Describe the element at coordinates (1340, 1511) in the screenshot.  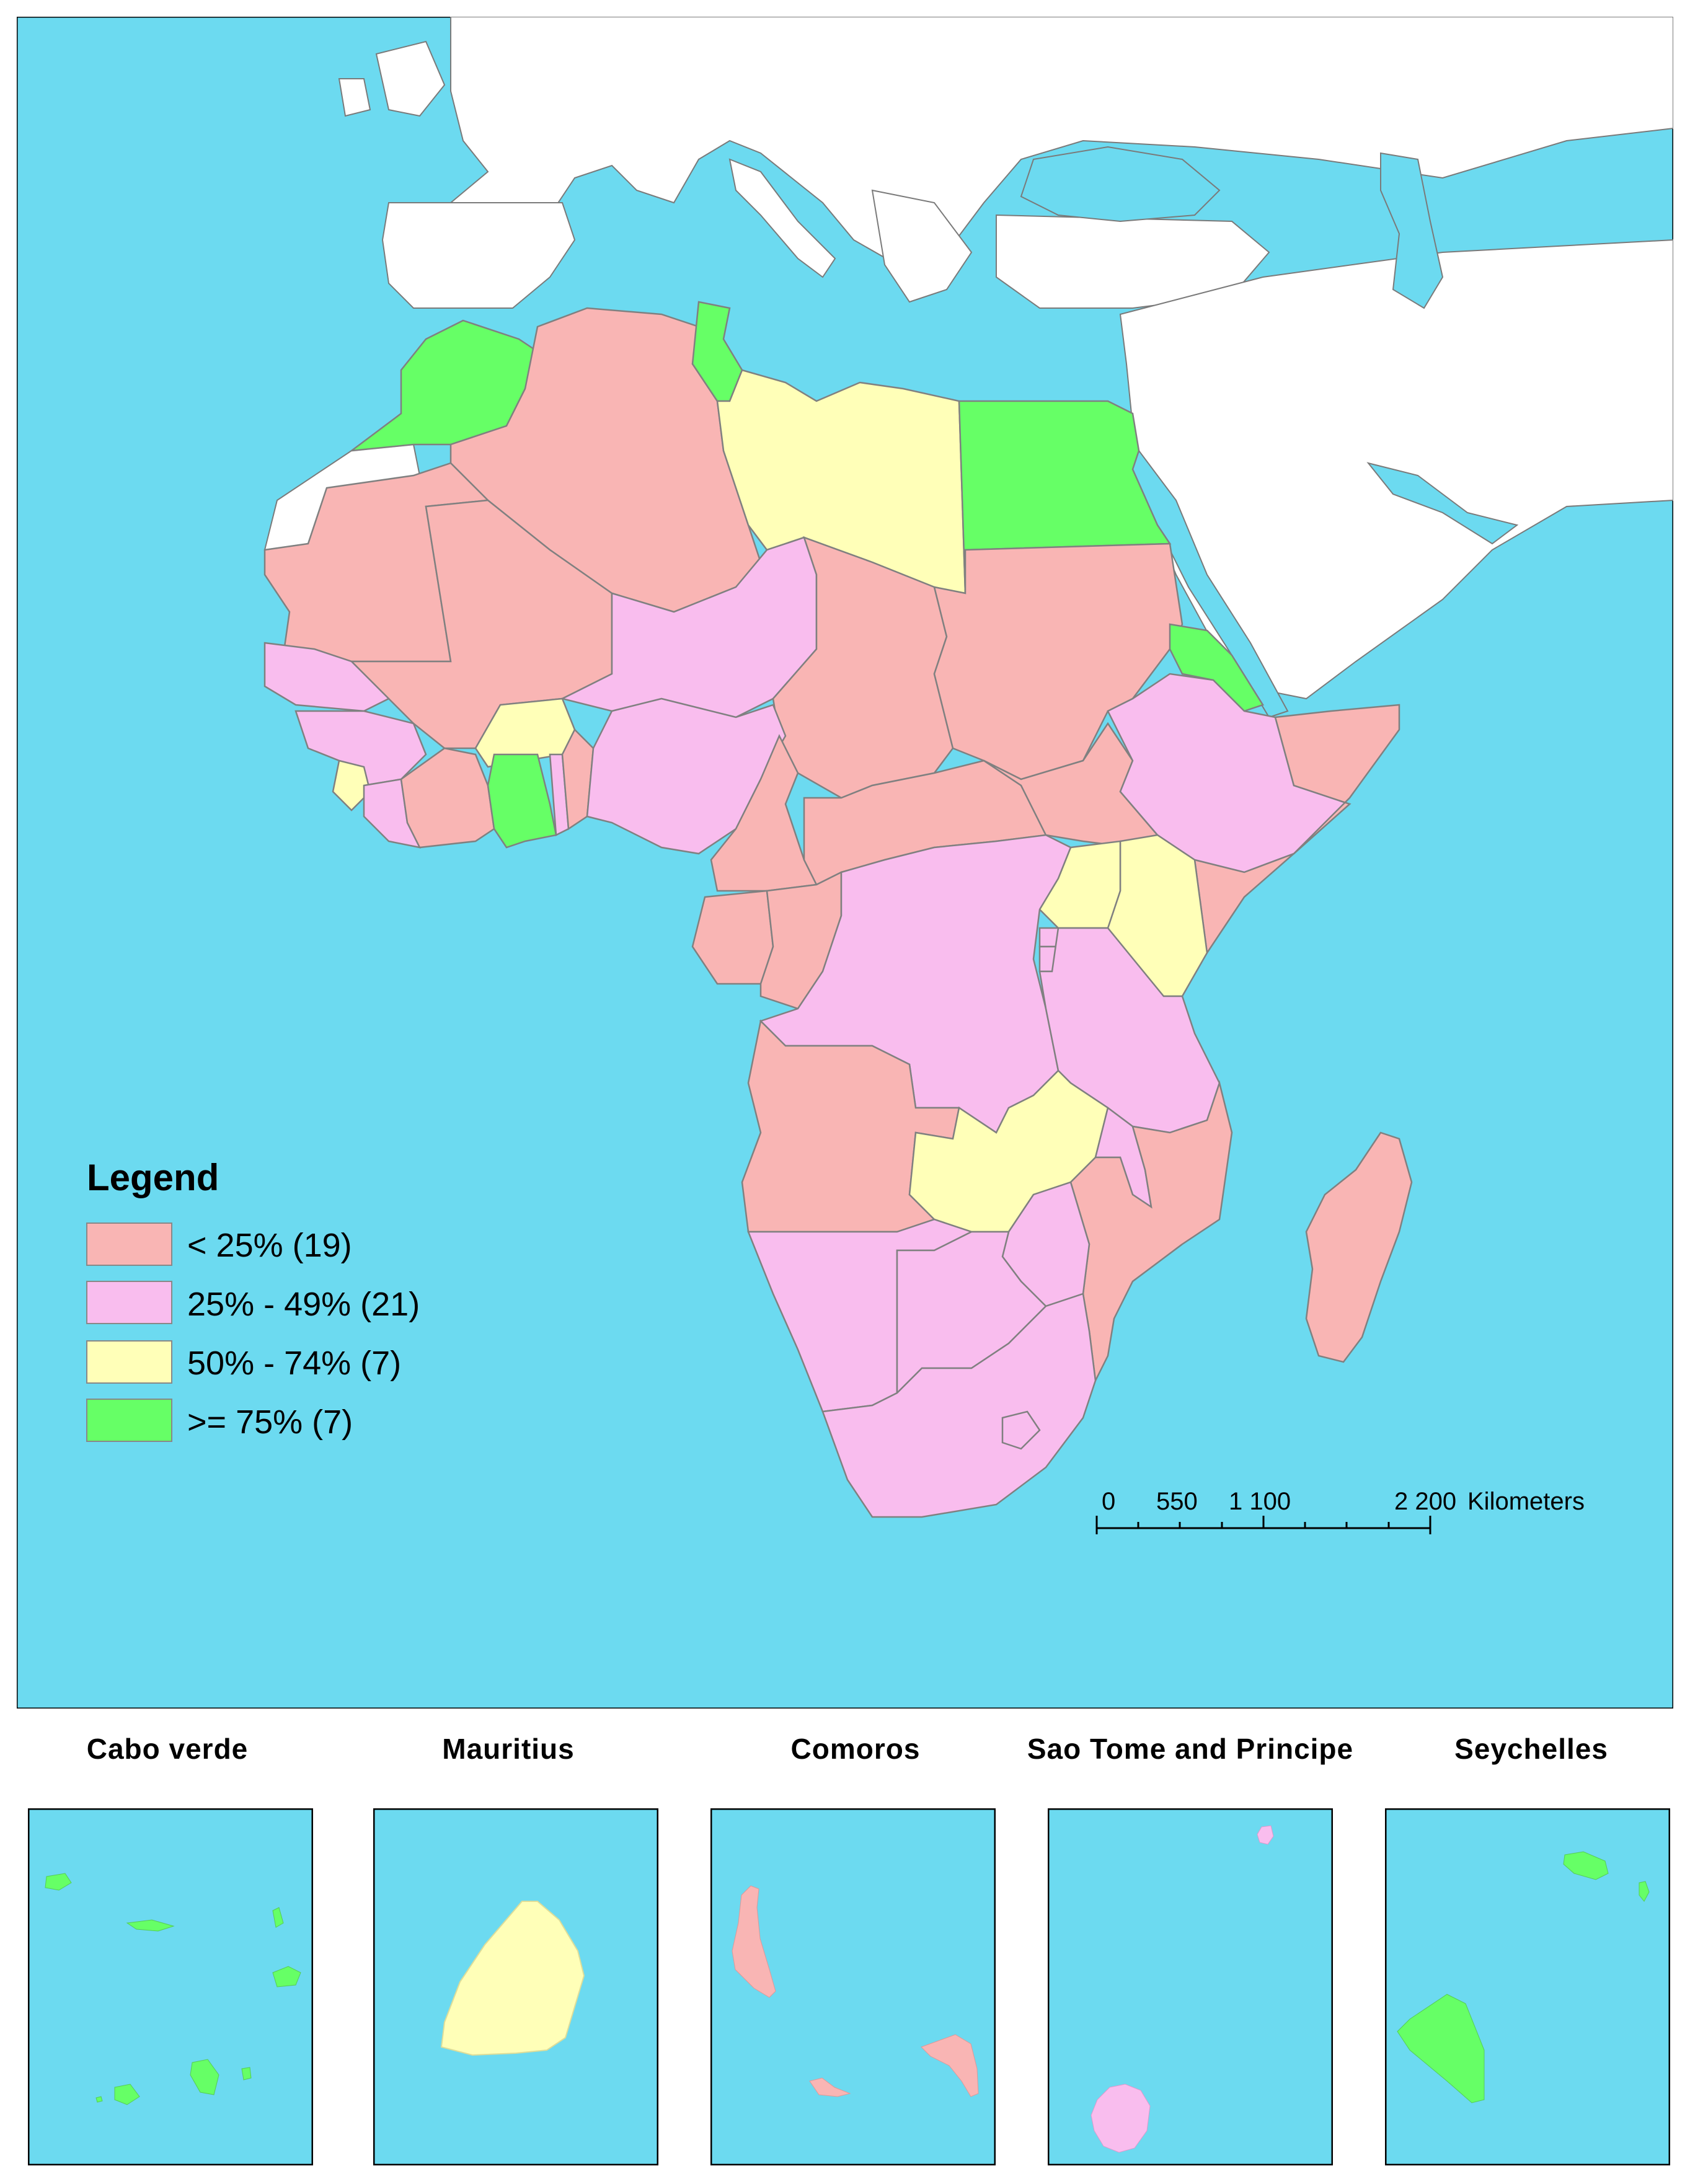
I see `scale-bar: 0 550 1 100 2 200 Kilometers` at that location.